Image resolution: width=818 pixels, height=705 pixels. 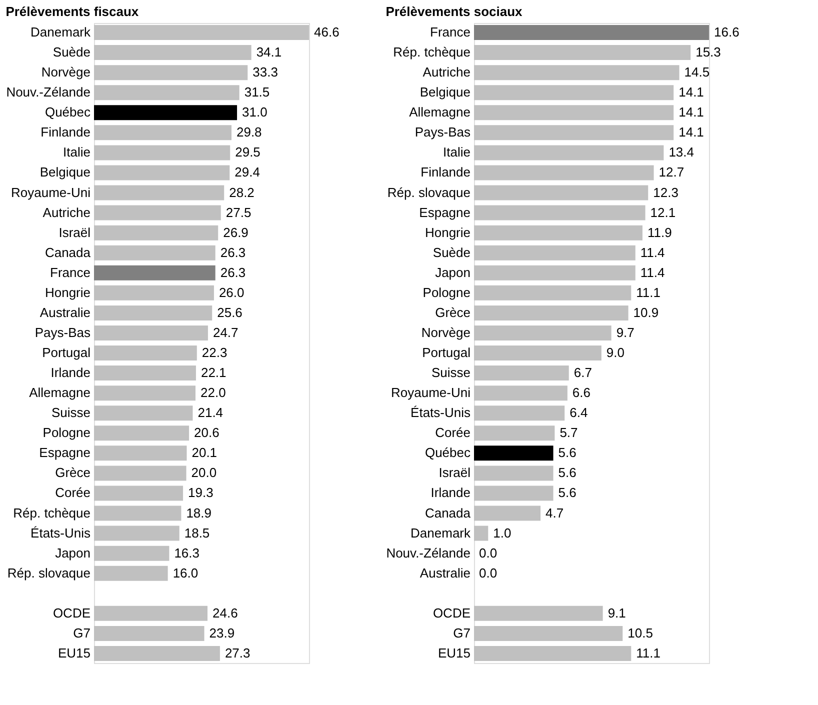 I want to click on data-label: 29.4, so click(x=247, y=172).